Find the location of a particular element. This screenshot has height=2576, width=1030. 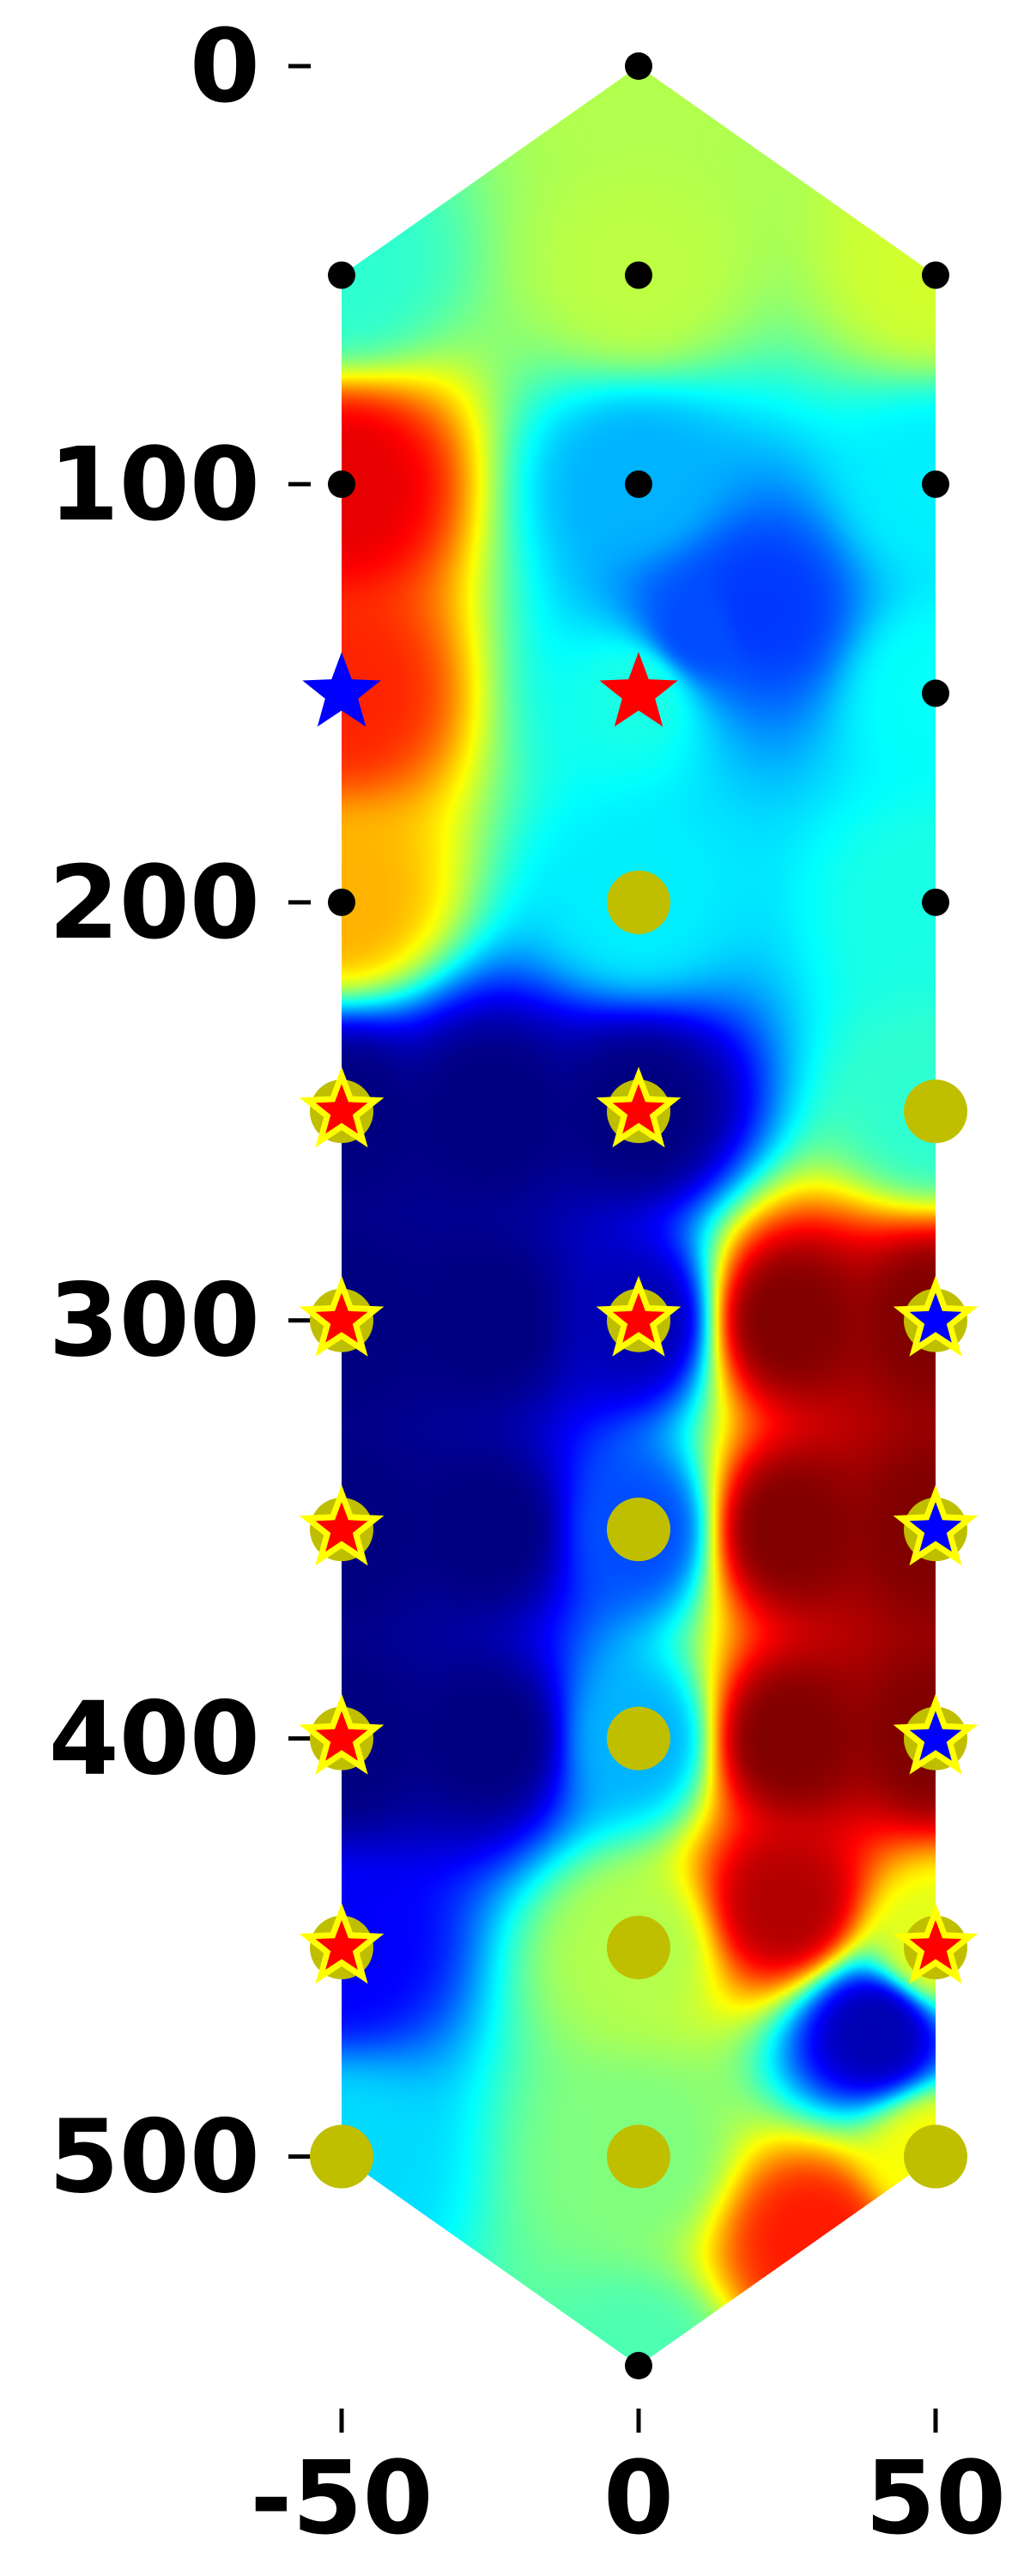

y-tick: 0 is located at coordinates (250, 66).